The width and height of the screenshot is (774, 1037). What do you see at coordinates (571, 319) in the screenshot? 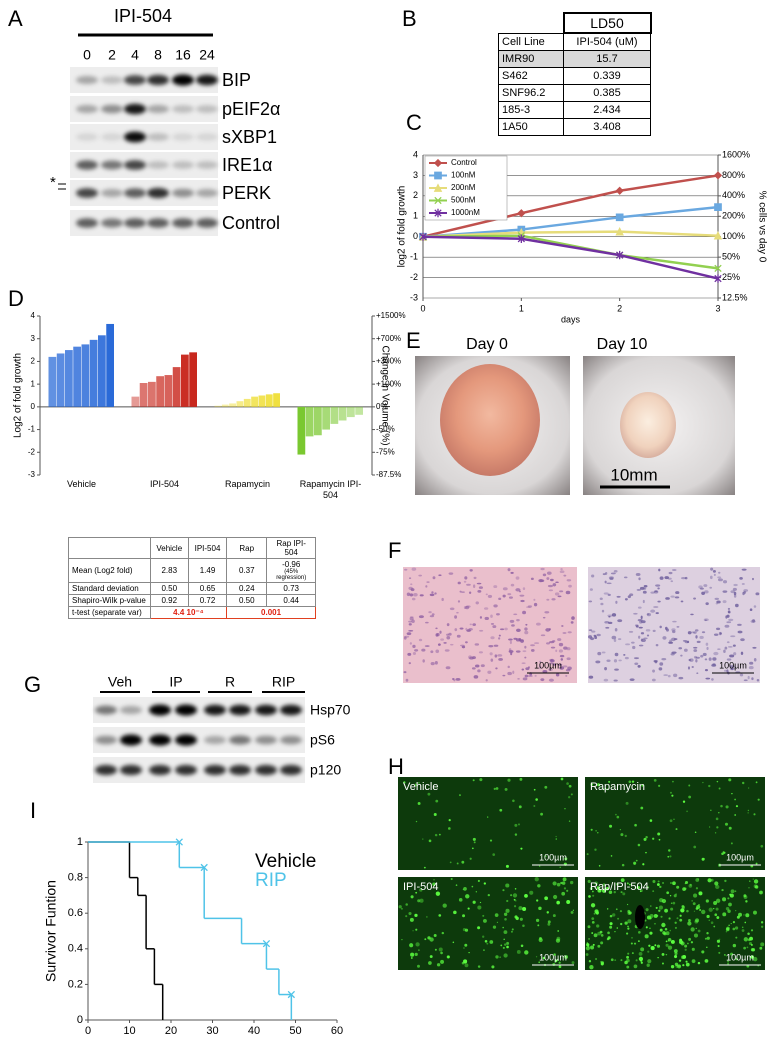
I see `x-axis-label: days` at bounding box center [571, 319].